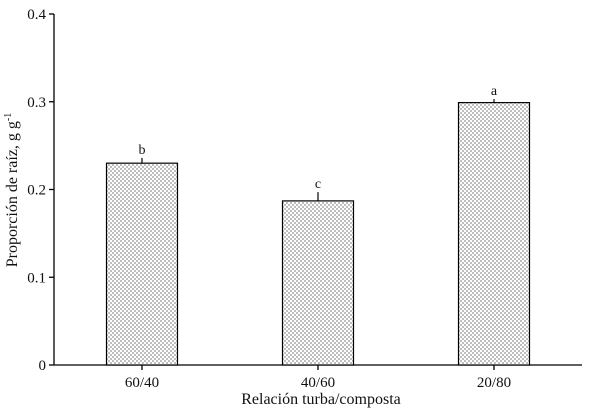 This screenshot has height=410, width=589. Describe the element at coordinates (142, 383) in the screenshot. I see `x-tick-label: 60/40` at that location.